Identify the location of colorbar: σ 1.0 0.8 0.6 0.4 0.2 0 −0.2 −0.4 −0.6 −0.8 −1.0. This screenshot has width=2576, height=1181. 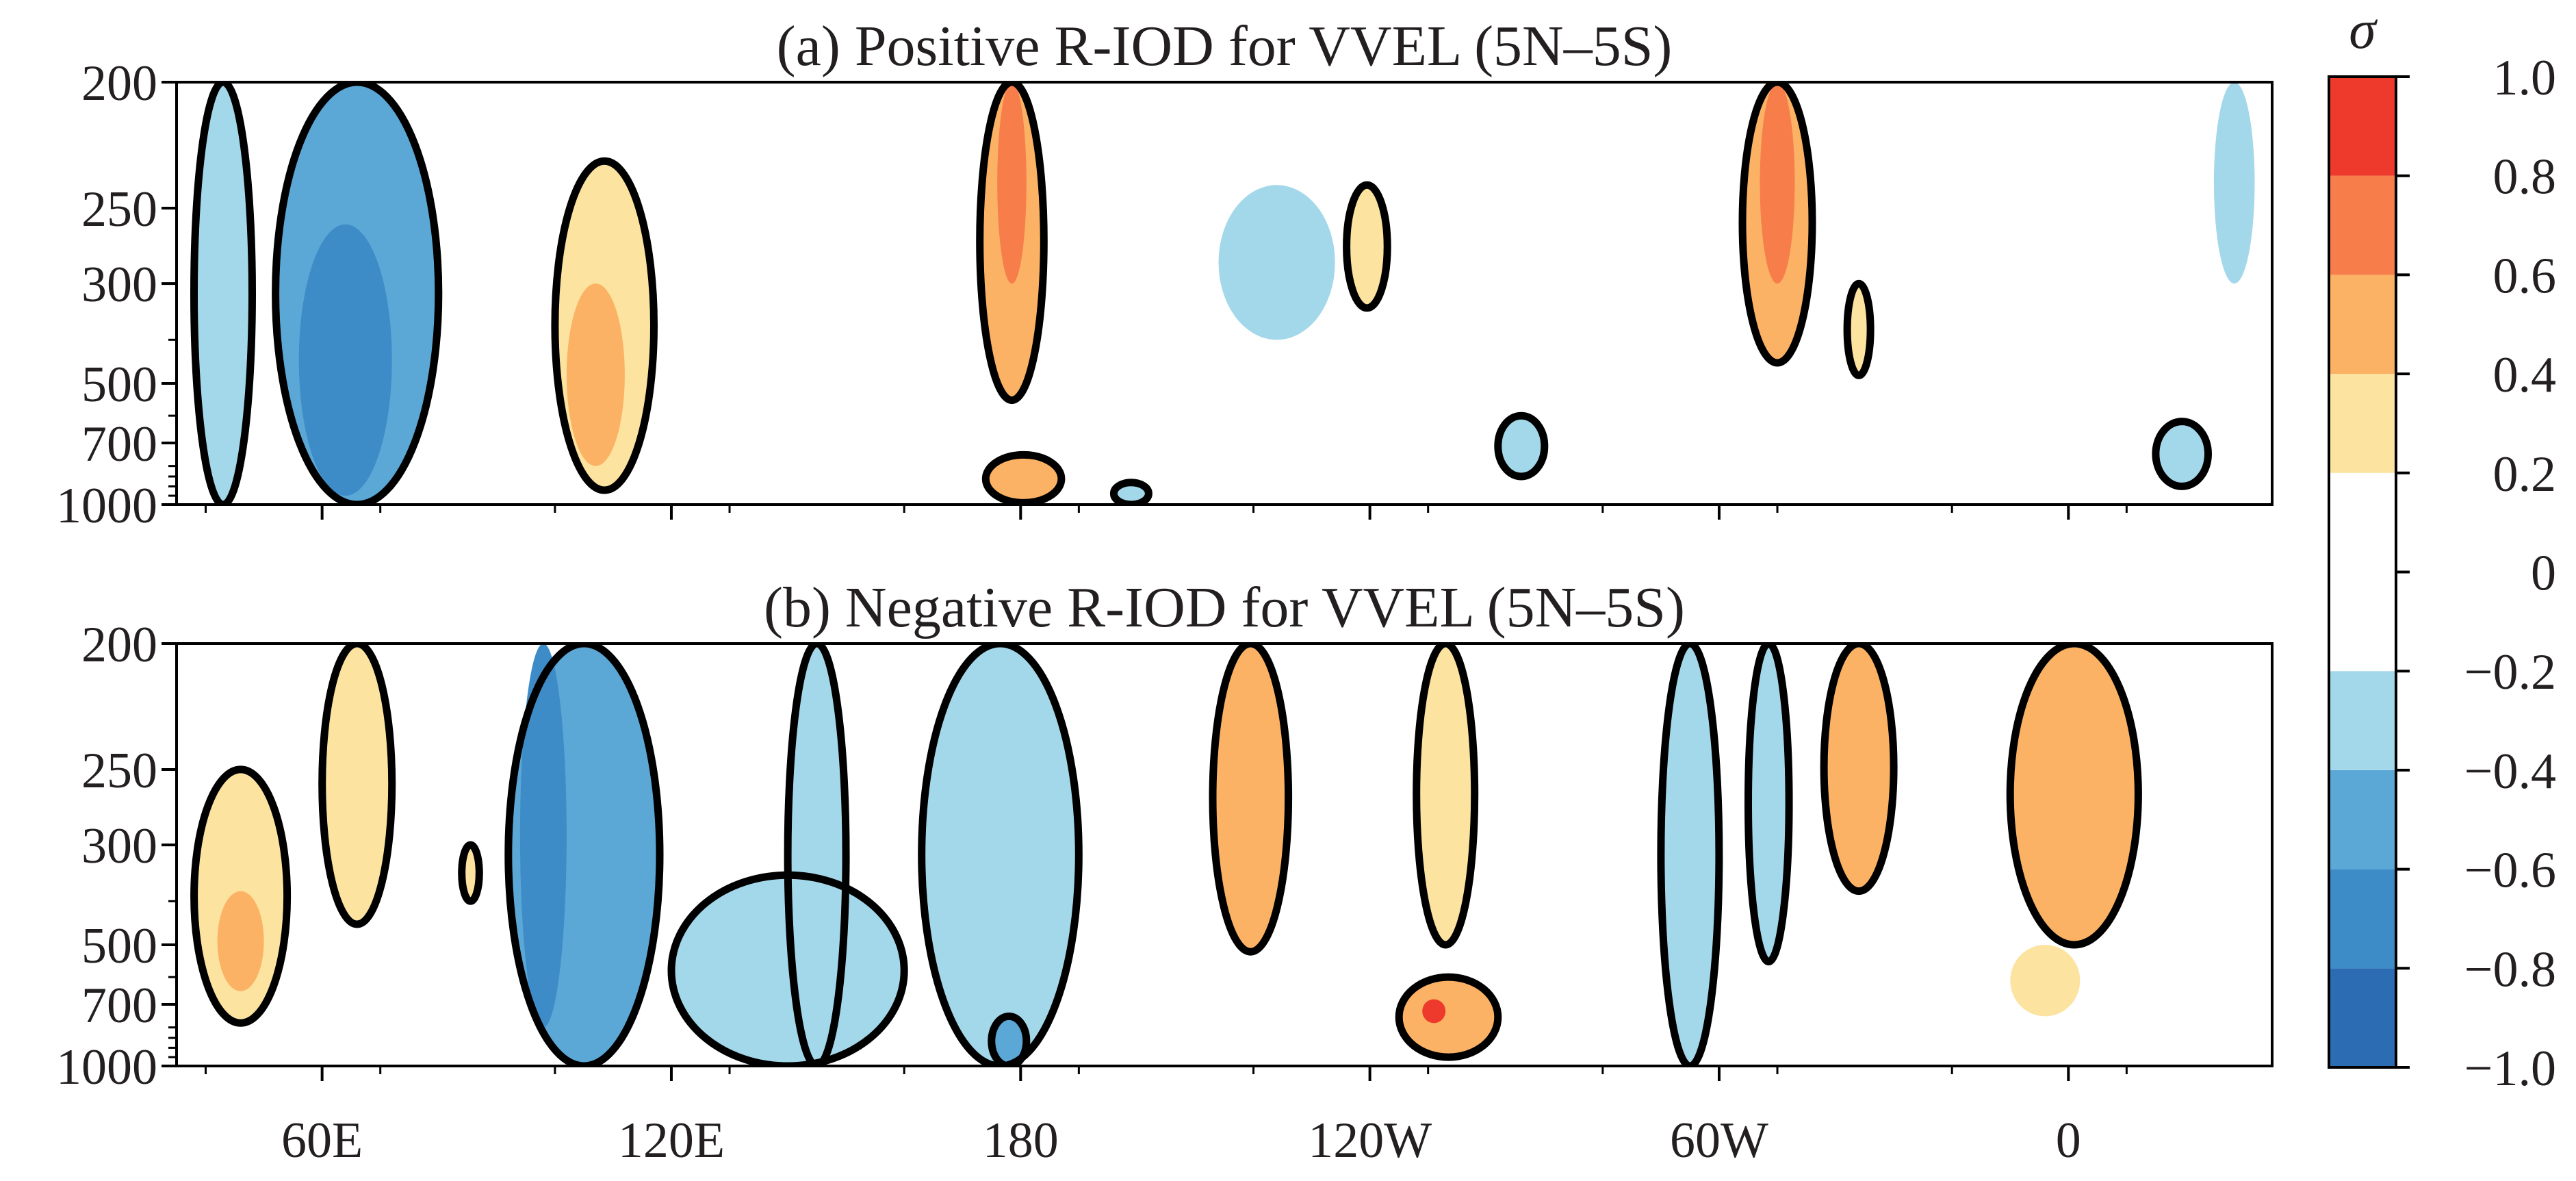
(2442, 548).